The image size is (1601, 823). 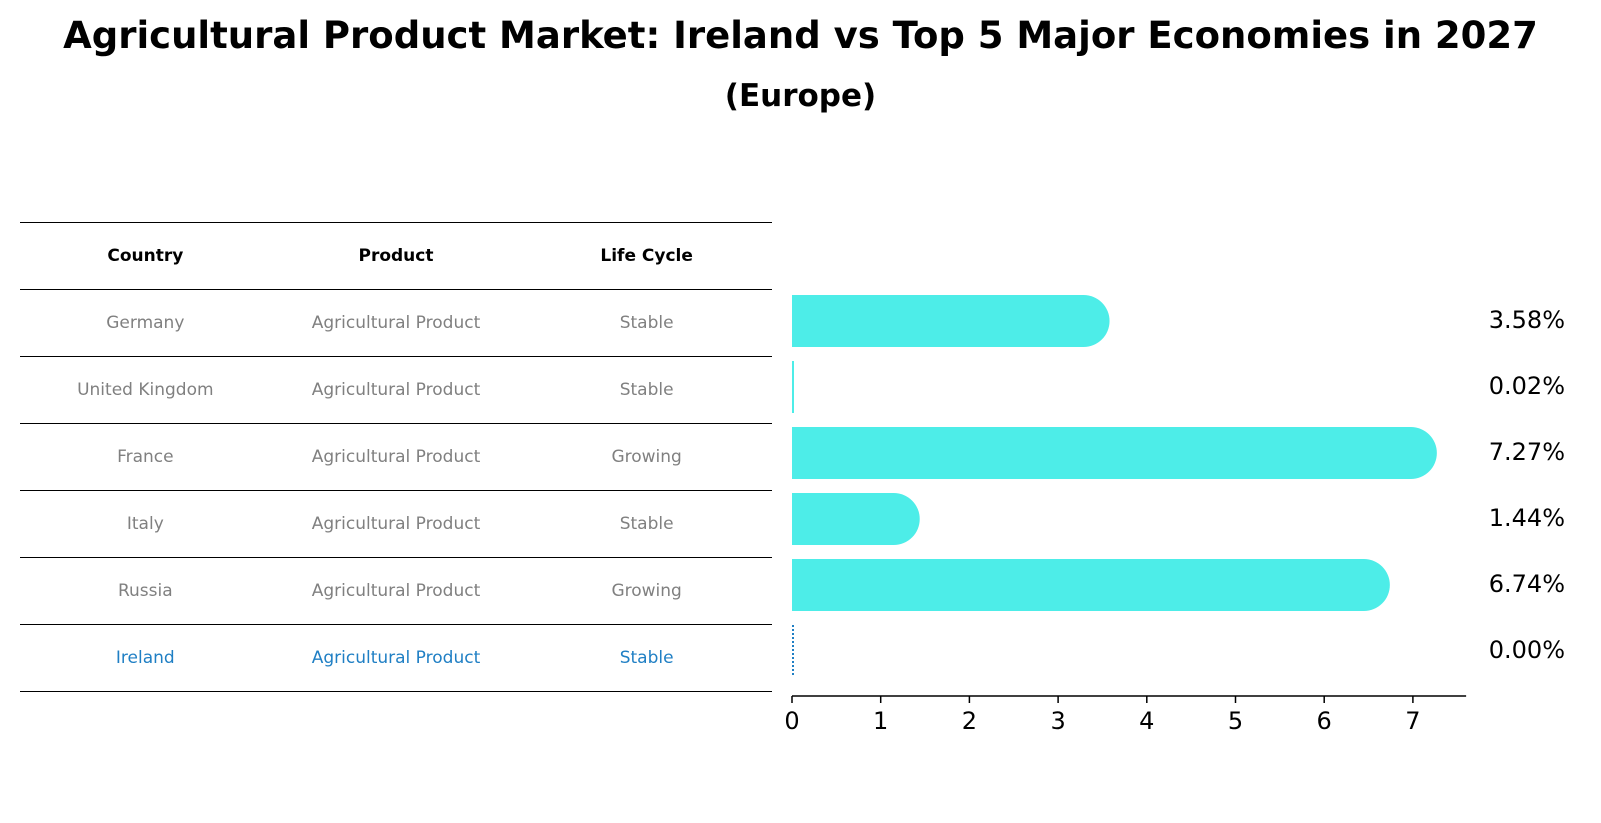 I want to click on table-row: Italy Agricultural Product Stable, so click(x=396, y=523).